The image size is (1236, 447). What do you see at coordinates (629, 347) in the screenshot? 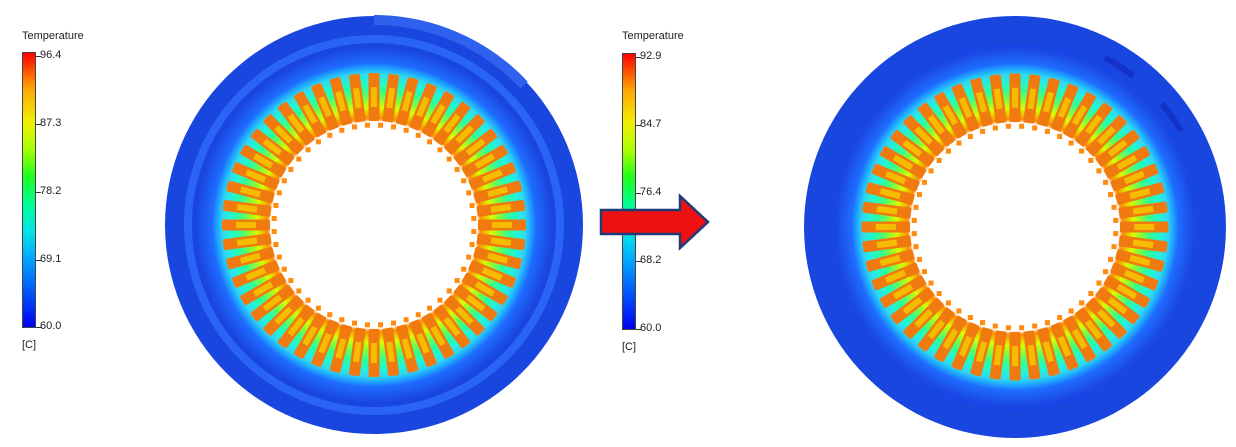
I see `legend-unit: [C]` at bounding box center [629, 347].